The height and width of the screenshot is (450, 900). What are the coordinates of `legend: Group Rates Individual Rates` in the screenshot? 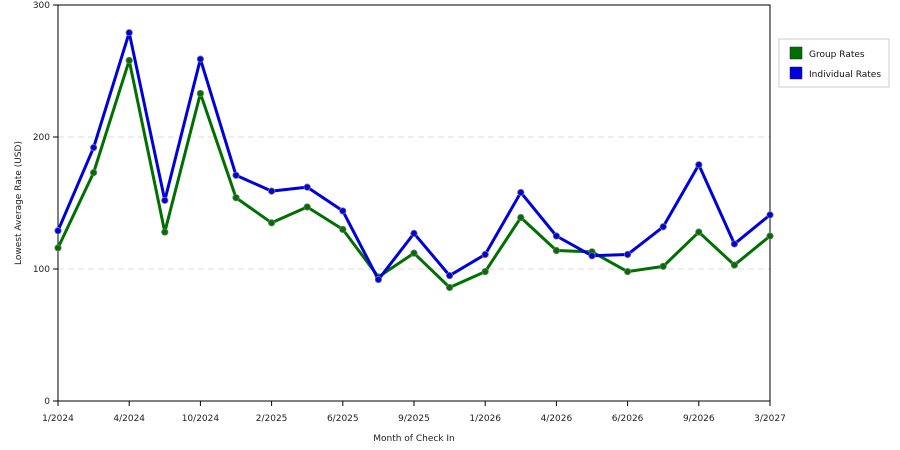 It's located at (834, 63).